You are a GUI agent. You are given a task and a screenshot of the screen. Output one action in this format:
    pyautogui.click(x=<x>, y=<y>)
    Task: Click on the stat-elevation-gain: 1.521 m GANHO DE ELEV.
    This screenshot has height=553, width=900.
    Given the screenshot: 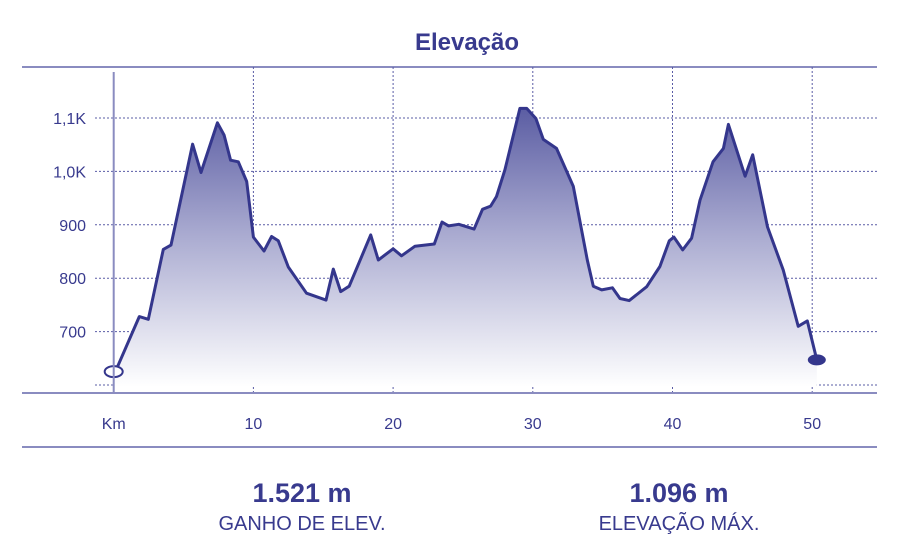 What is the action you would take?
    pyautogui.click(x=301, y=506)
    